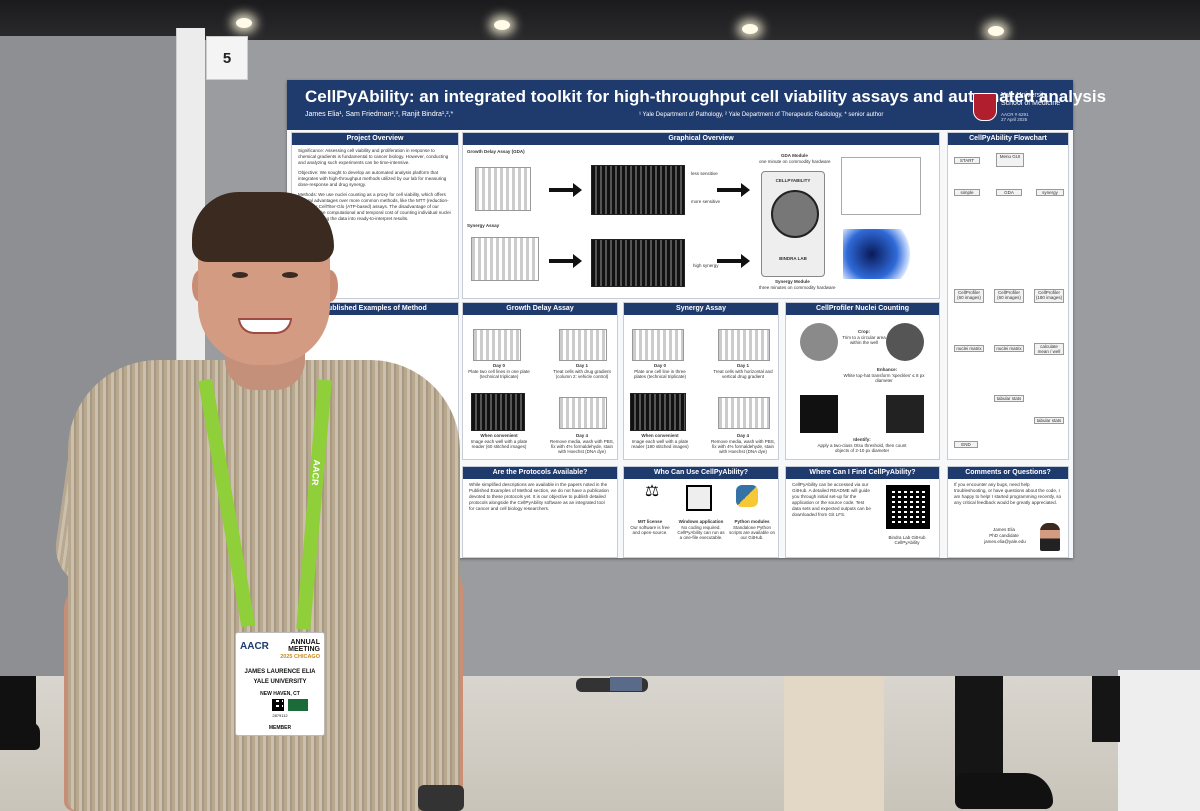 The image size is (1200, 811). Describe the element at coordinates (300, 657) in the screenshot. I see `badge-event-3: 2025 CHICAGO` at that location.